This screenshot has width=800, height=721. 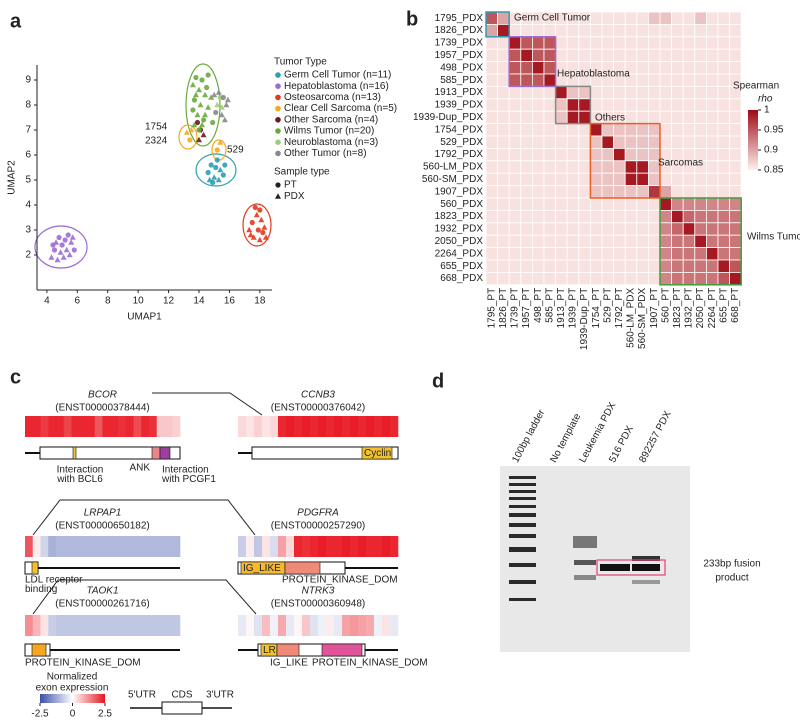 What do you see at coordinates (767, 110) in the screenshot?
I see `colorbar-tick-label: 1` at bounding box center [767, 110].